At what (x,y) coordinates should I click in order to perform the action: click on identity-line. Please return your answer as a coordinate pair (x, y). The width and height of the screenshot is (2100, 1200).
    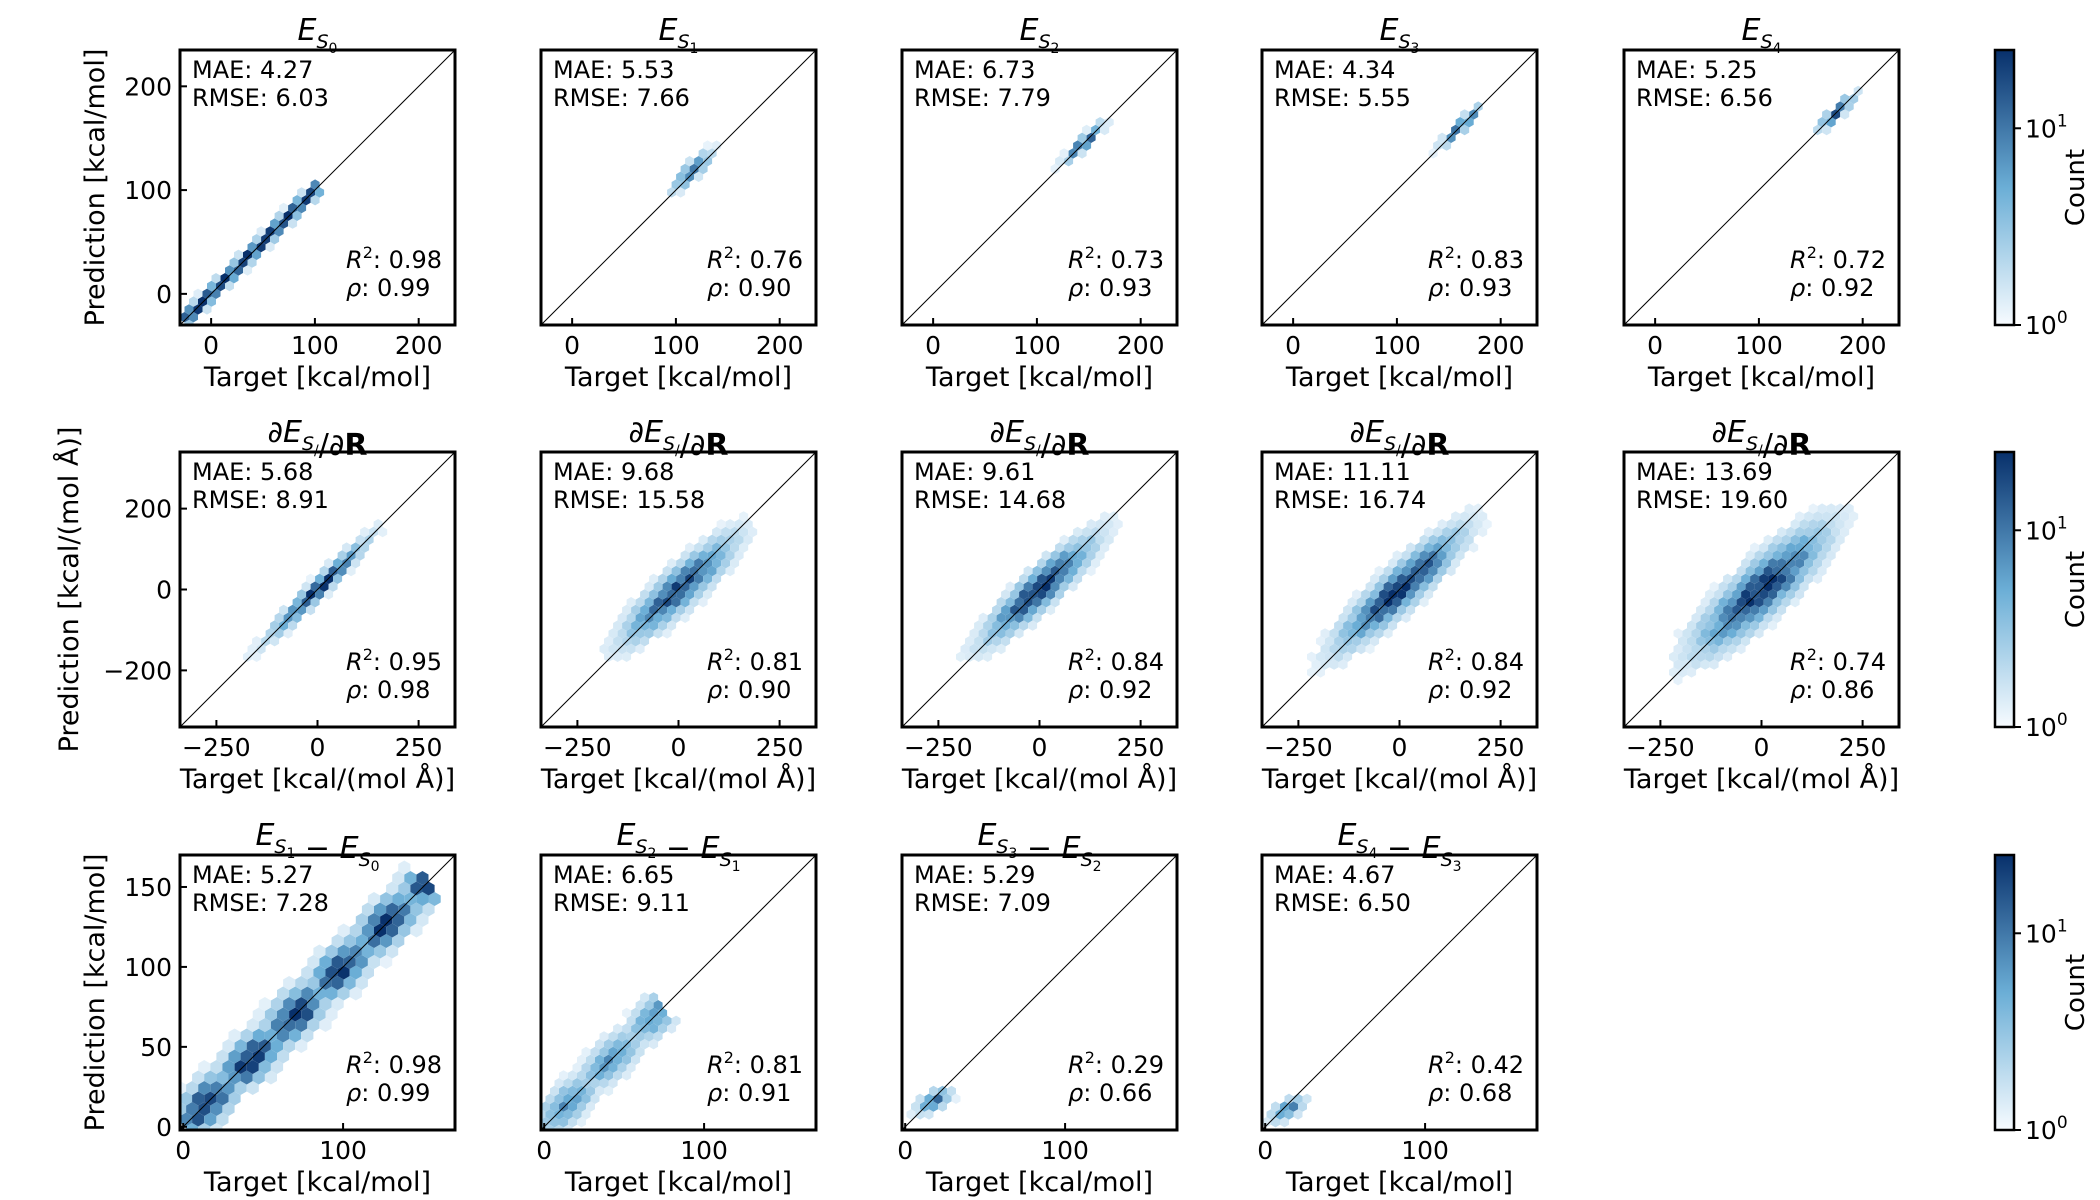
    Looking at the image, I should click on (317, 187).